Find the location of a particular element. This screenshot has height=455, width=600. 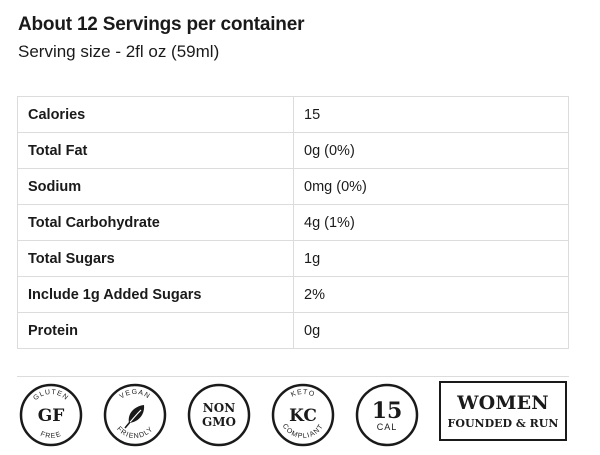

vegan-top-text: VEGAN is located at coordinates (135, 395).